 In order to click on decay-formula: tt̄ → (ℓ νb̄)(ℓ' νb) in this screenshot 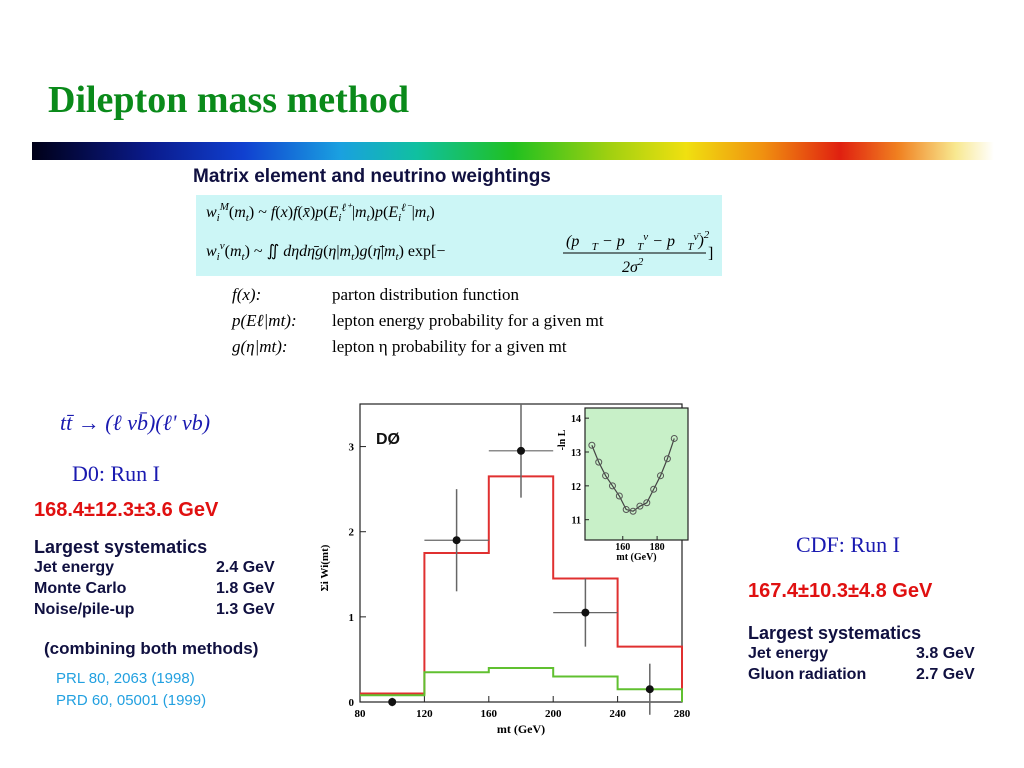, I will do `click(135, 422)`.